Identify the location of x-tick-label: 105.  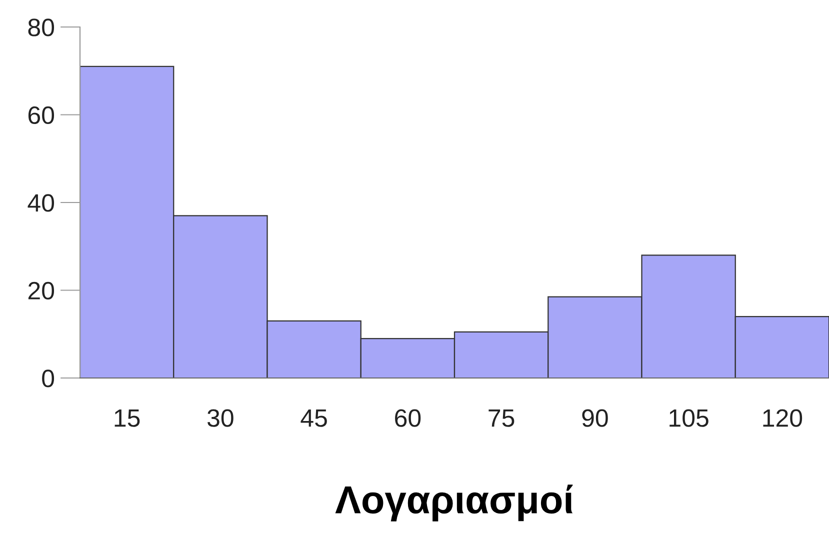
(689, 418).